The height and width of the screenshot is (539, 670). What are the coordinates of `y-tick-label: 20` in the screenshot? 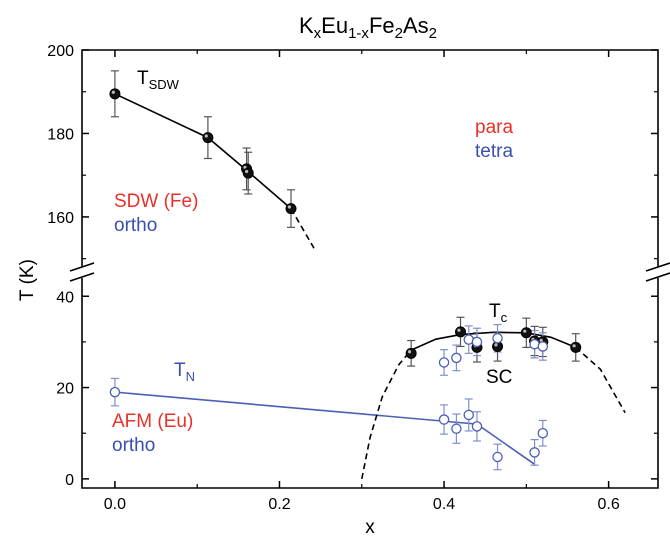 It's located at (65, 389).